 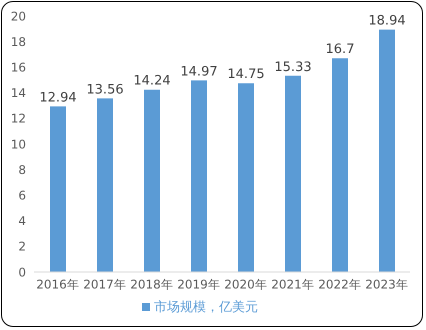 I want to click on data-label: 15.33, so click(x=293, y=67).